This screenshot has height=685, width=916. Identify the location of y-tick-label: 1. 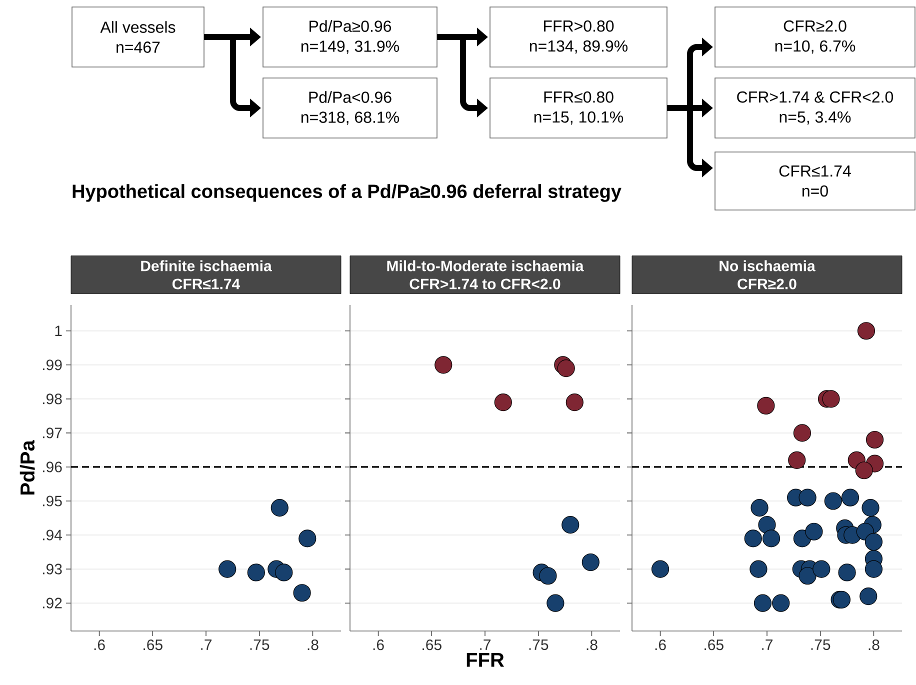
(58, 331).